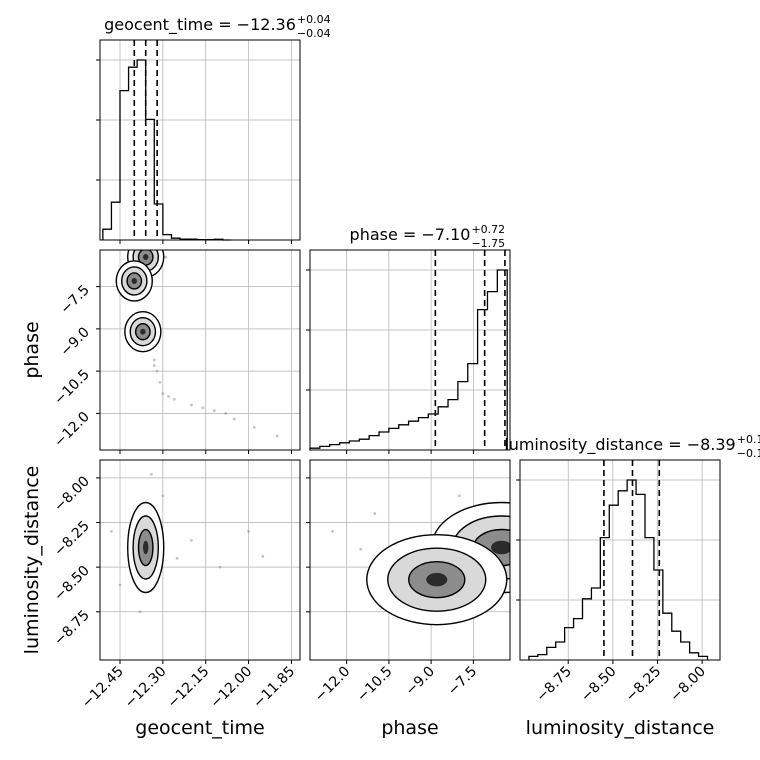 This screenshot has height=760, width=760. Describe the element at coordinates (420, 681) in the screenshot. I see `x-tick-label: −9.0` at that location.